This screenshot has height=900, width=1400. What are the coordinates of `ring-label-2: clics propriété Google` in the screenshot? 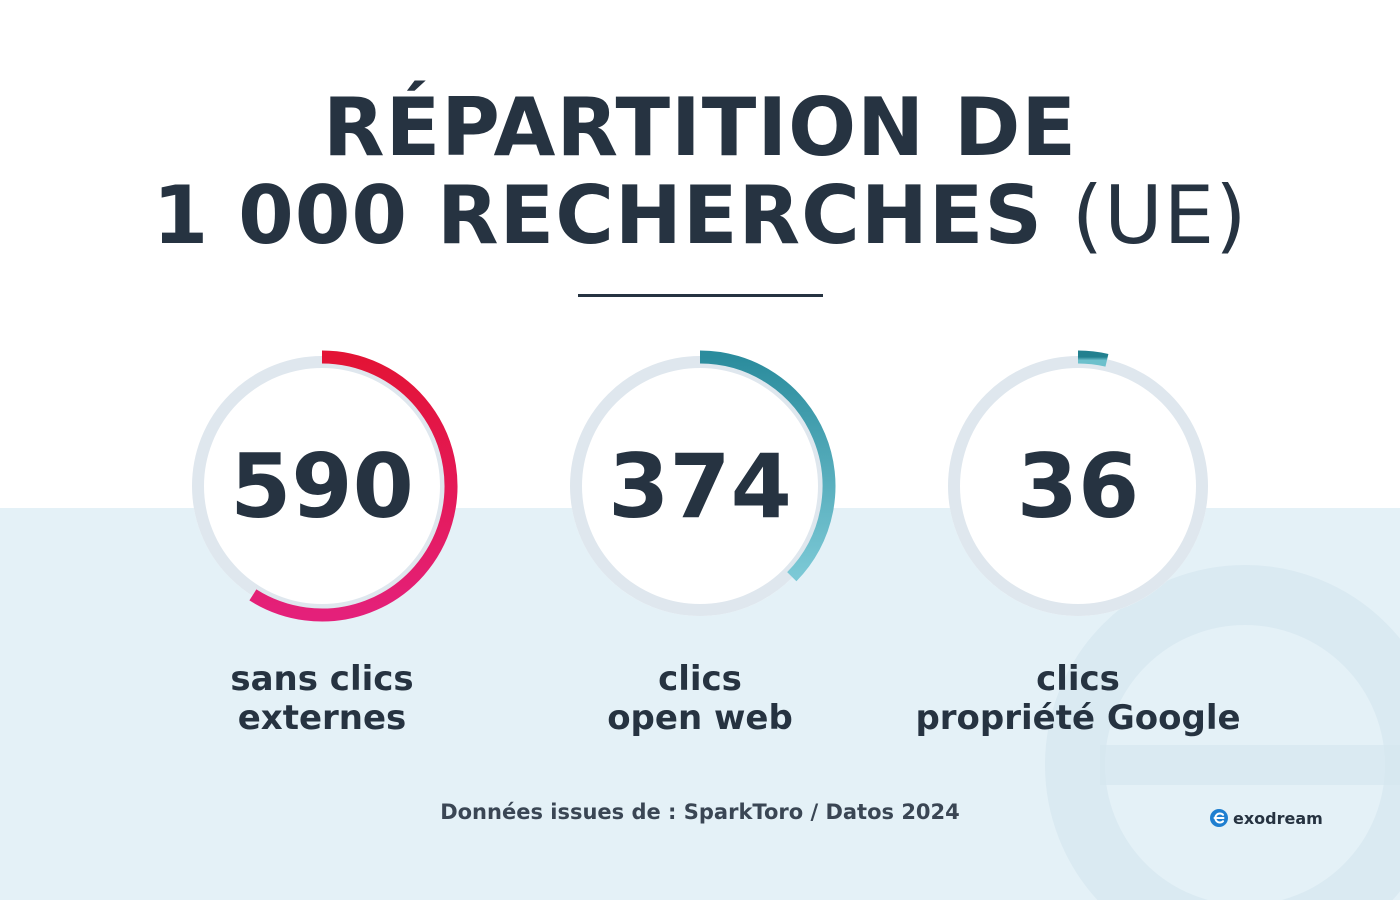 It's located at (1078, 699).